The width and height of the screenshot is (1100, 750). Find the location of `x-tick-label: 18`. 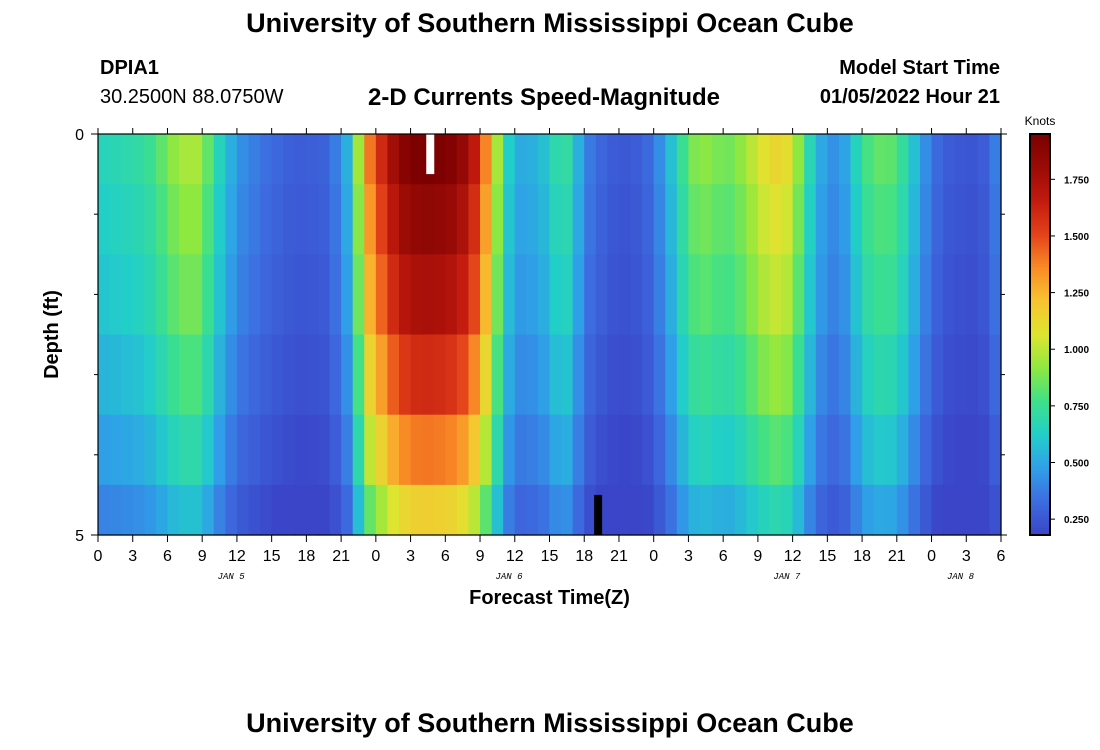

x-tick-label: 18 is located at coordinates (584, 556).